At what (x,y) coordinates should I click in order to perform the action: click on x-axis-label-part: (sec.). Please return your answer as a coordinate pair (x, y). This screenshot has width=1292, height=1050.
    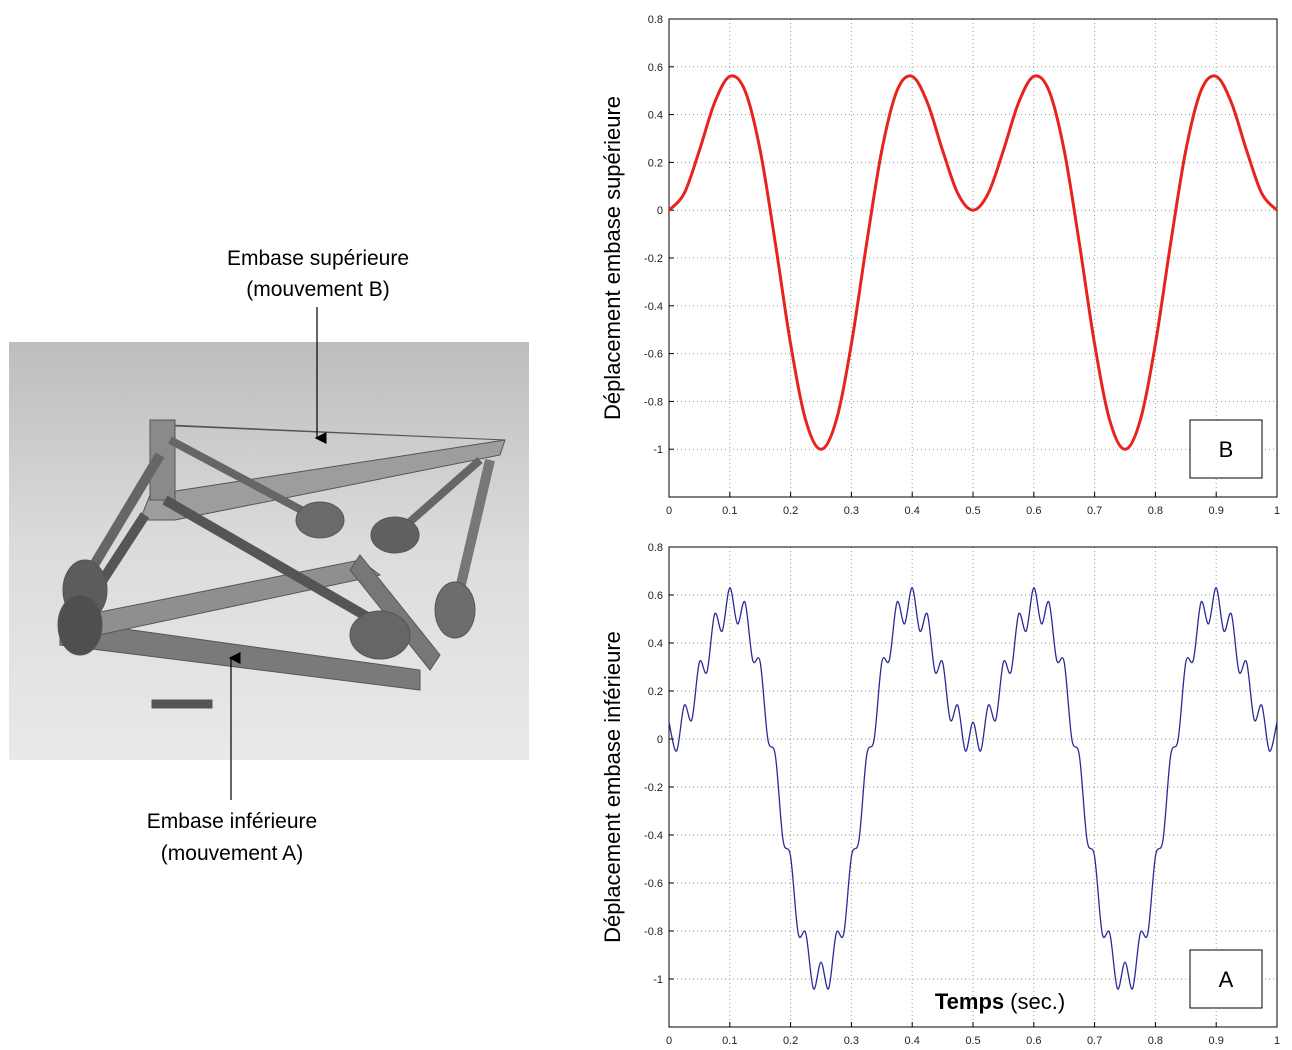
    Looking at the image, I should click on (1037, 1001).